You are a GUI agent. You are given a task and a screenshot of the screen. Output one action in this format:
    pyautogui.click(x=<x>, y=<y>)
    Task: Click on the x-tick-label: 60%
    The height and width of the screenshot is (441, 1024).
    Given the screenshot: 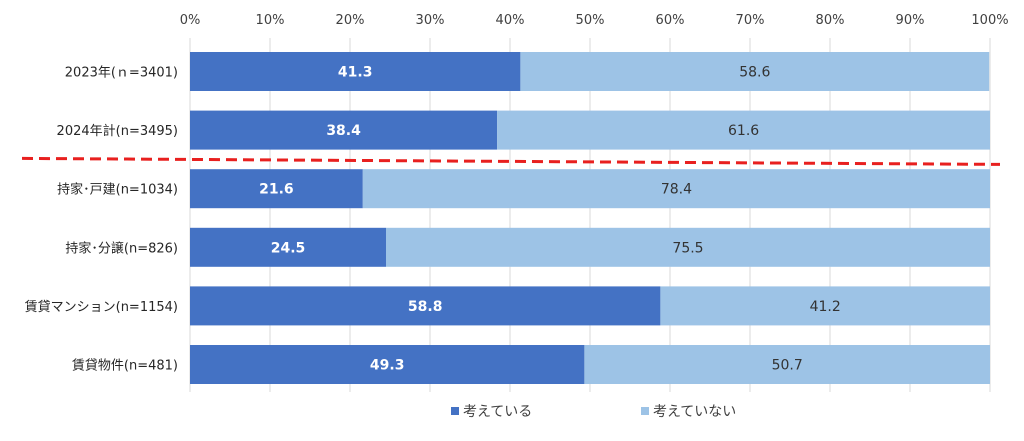 What is the action you would take?
    pyautogui.click(x=670, y=20)
    